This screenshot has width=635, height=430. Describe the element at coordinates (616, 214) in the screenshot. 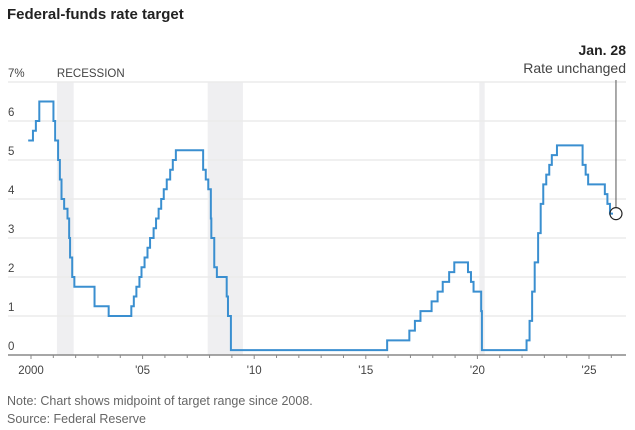

I see `annotation-circle` at that location.